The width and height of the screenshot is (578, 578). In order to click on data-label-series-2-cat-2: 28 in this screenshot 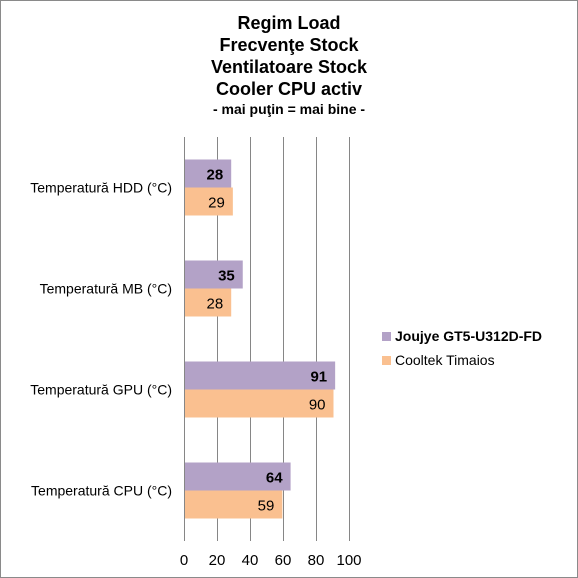, I will do `click(215, 304)`.